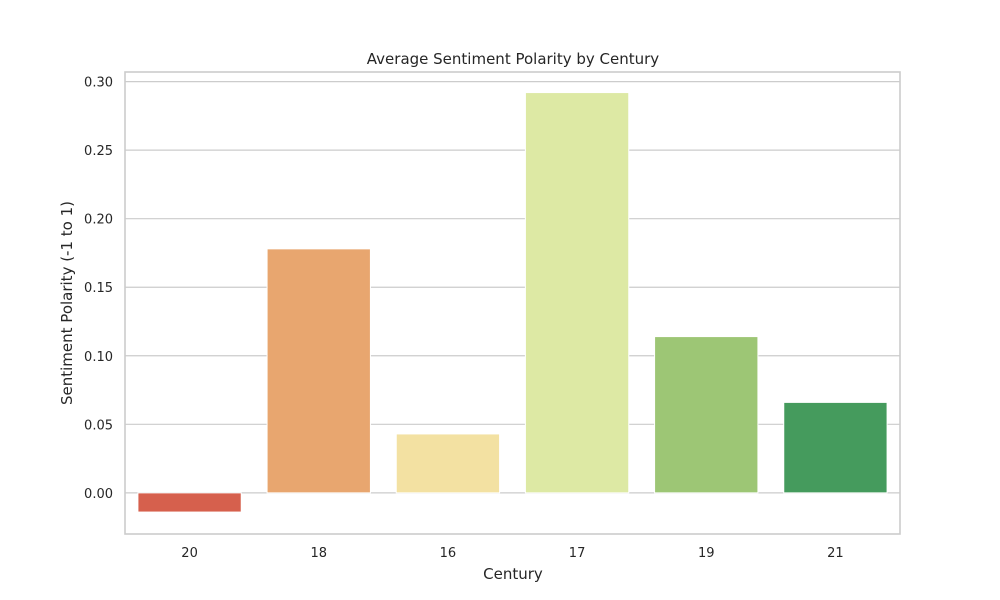 This screenshot has width=1000, height=600. What do you see at coordinates (98, 151) in the screenshot?
I see `y-tick-label: 0.25` at bounding box center [98, 151].